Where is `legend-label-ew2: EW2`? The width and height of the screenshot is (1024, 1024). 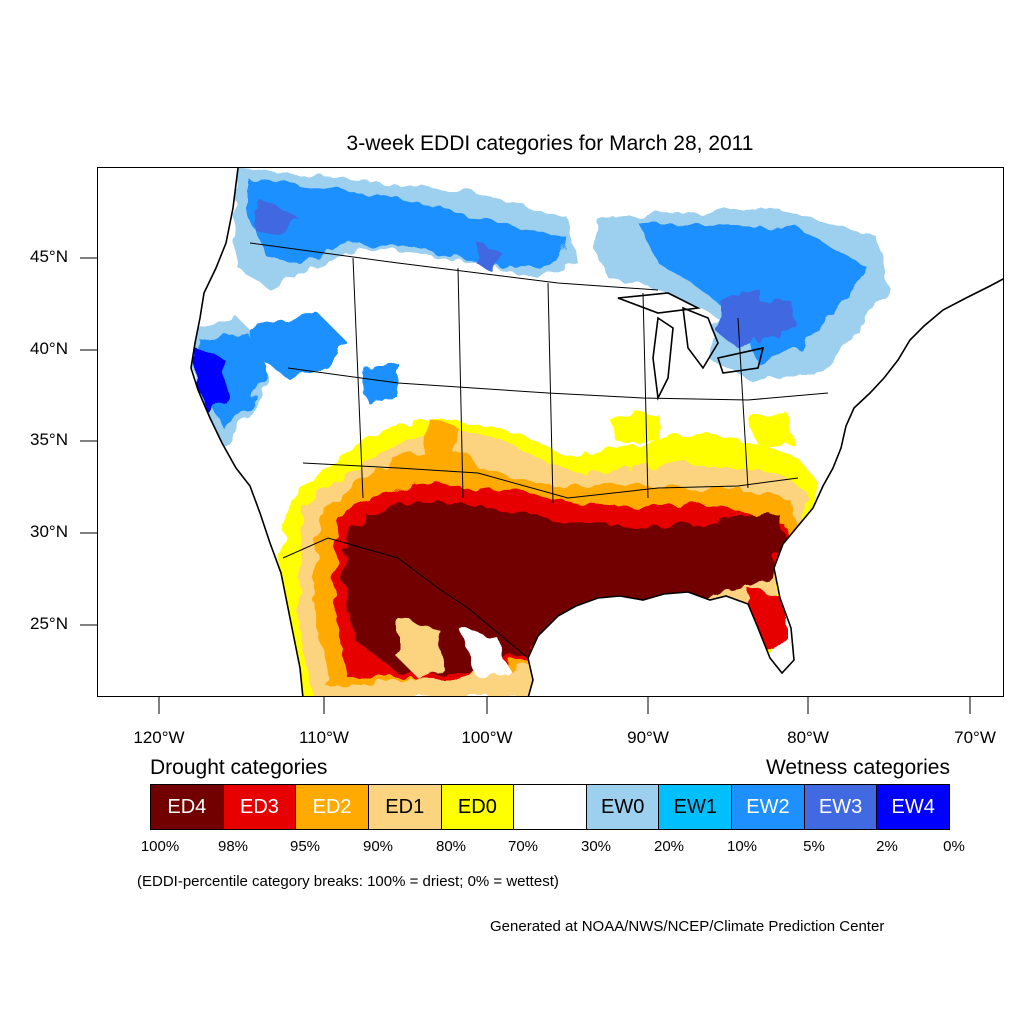 legend-label-ew2: EW2 is located at coordinates (768, 806).